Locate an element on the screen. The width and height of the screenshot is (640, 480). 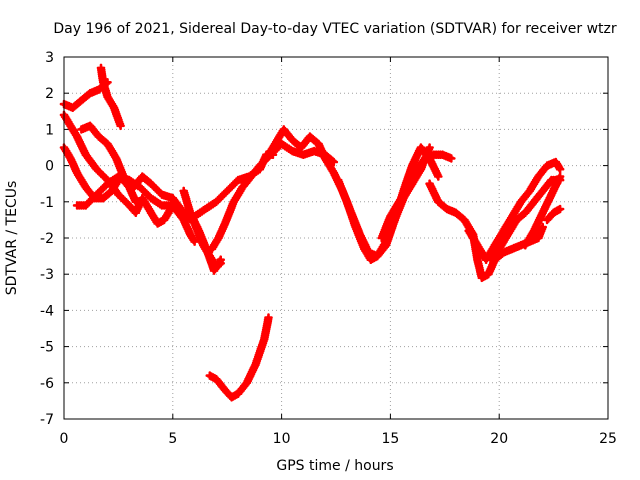
y-tick-label: -3 is located at coordinates (47, 275).